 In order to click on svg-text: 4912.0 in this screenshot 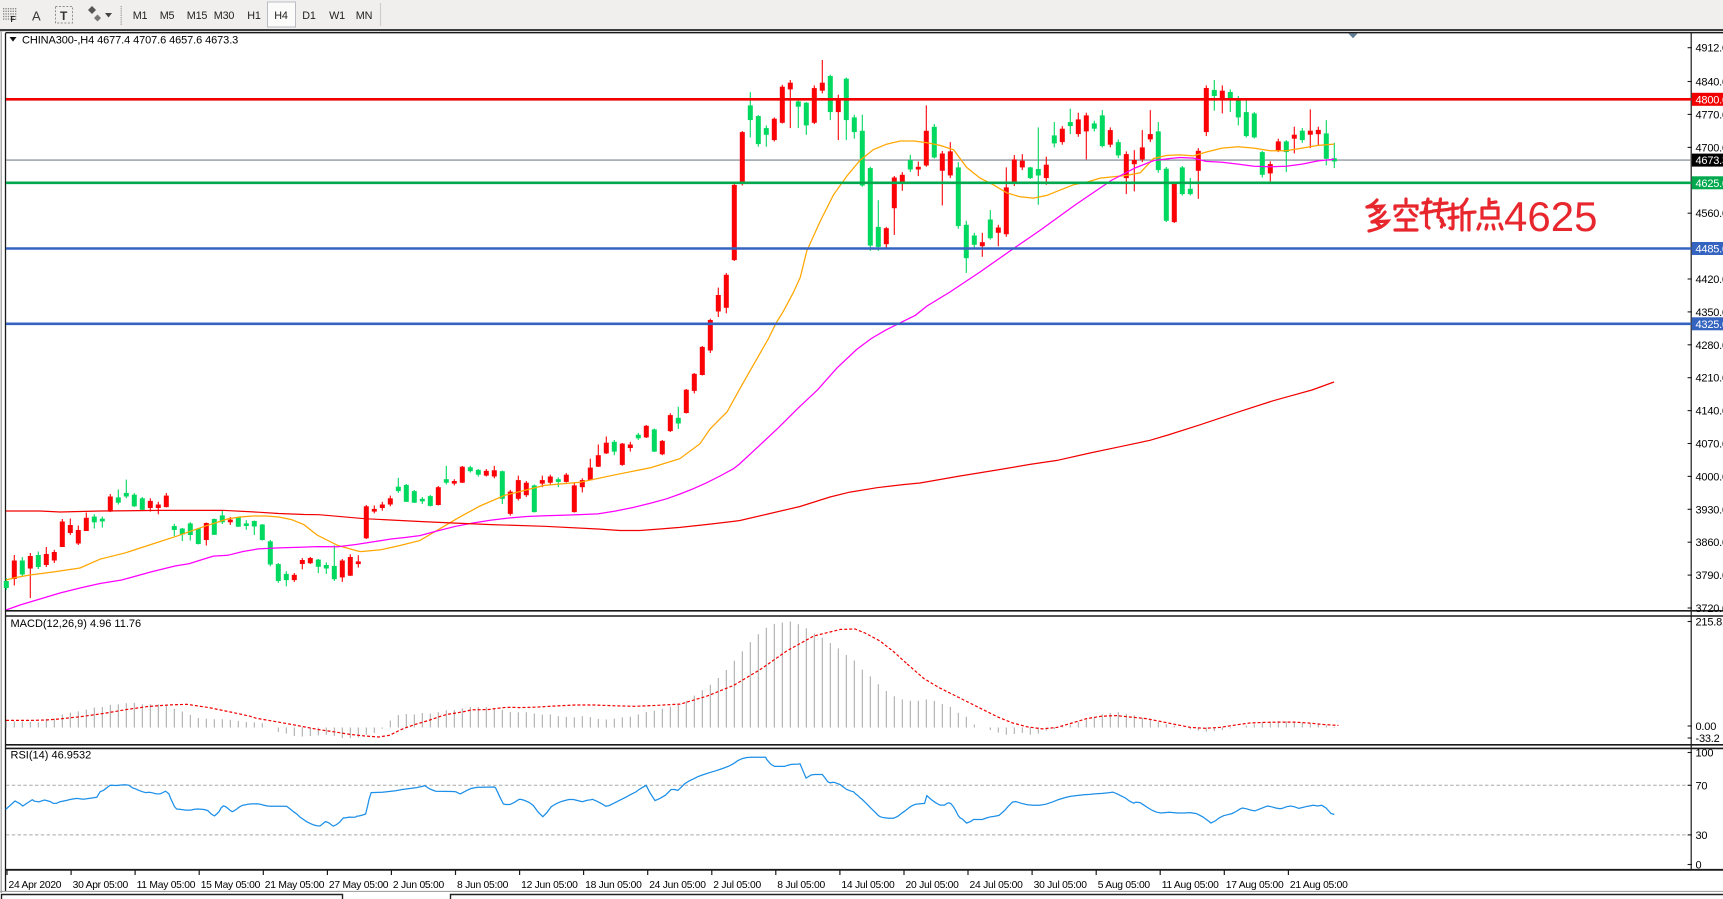, I will do `click(1709, 49)`.